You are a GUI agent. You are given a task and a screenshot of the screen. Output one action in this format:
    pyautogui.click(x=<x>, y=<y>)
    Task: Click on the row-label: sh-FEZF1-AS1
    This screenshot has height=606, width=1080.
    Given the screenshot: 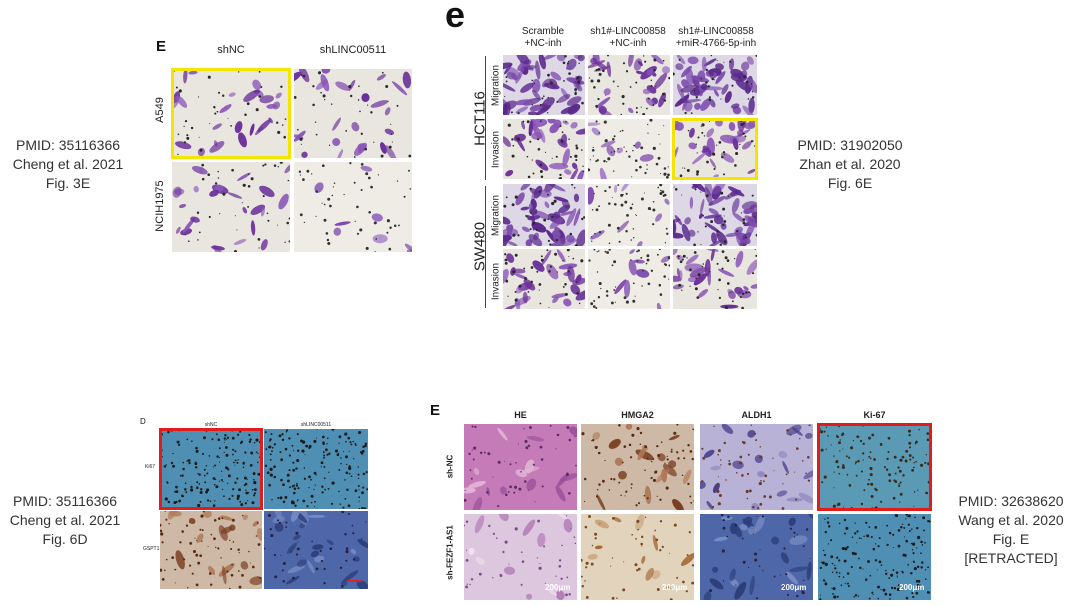 What is the action you would take?
    pyautogui.click(x=450, y=552)
    